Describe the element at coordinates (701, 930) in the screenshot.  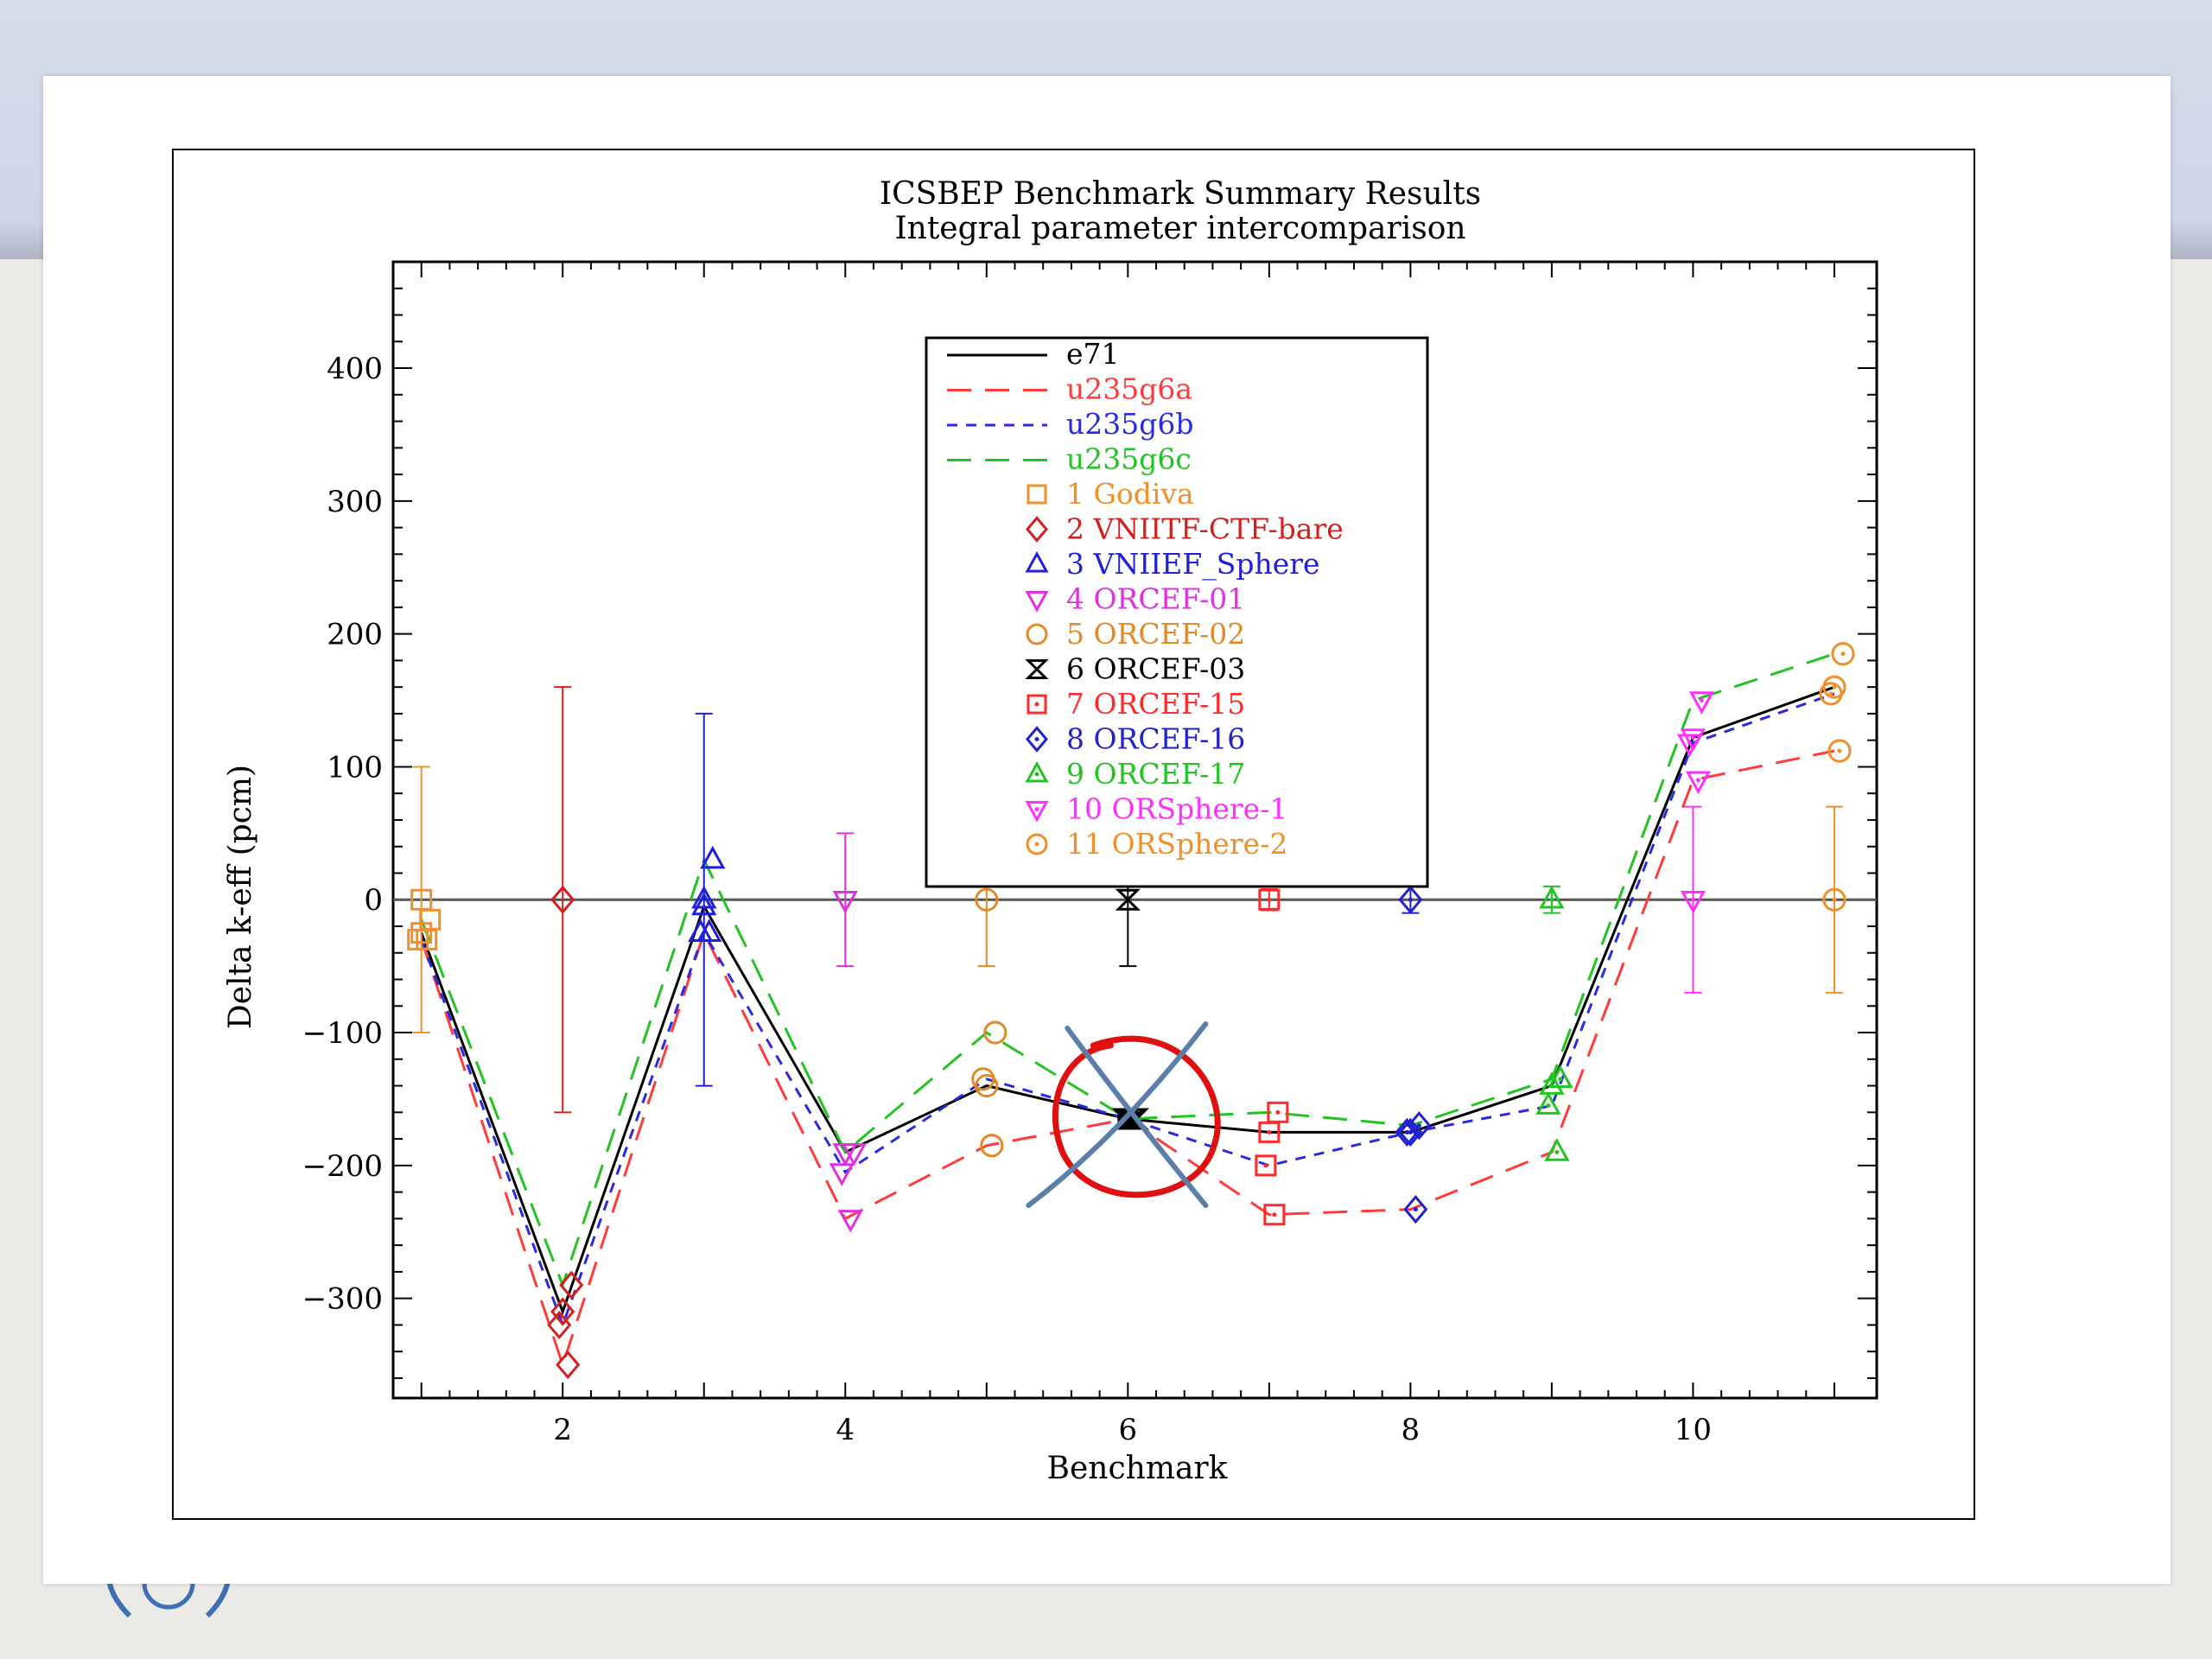
I see `benchmark-3-calc-marker-u235g6b` at that location.